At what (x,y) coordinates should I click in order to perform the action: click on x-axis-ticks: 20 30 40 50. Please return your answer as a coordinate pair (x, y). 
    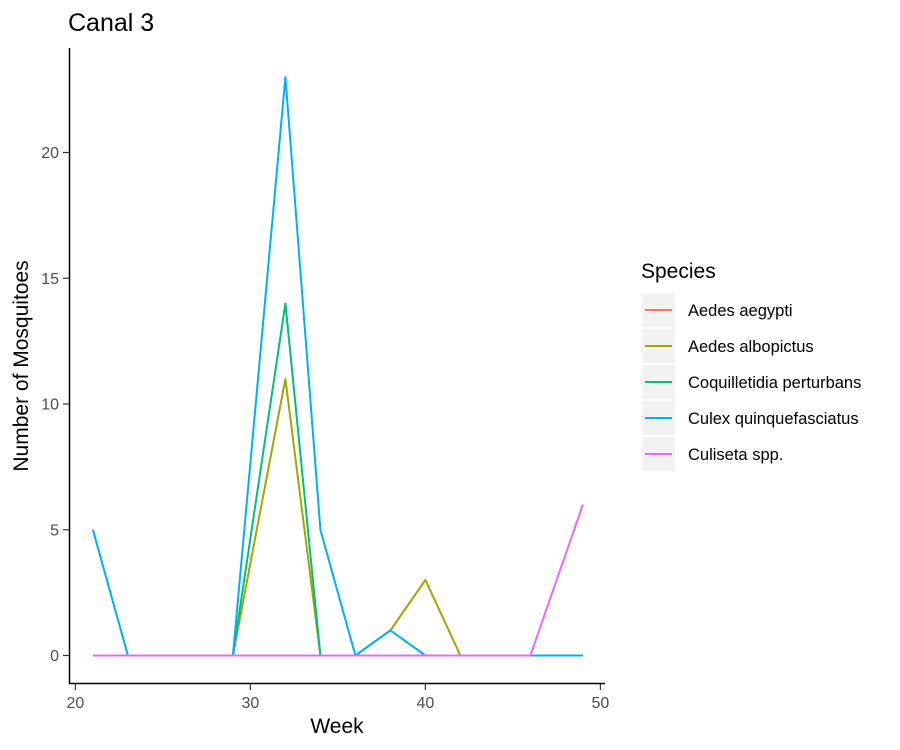
    Looking at the image, I should click on (338, 698).